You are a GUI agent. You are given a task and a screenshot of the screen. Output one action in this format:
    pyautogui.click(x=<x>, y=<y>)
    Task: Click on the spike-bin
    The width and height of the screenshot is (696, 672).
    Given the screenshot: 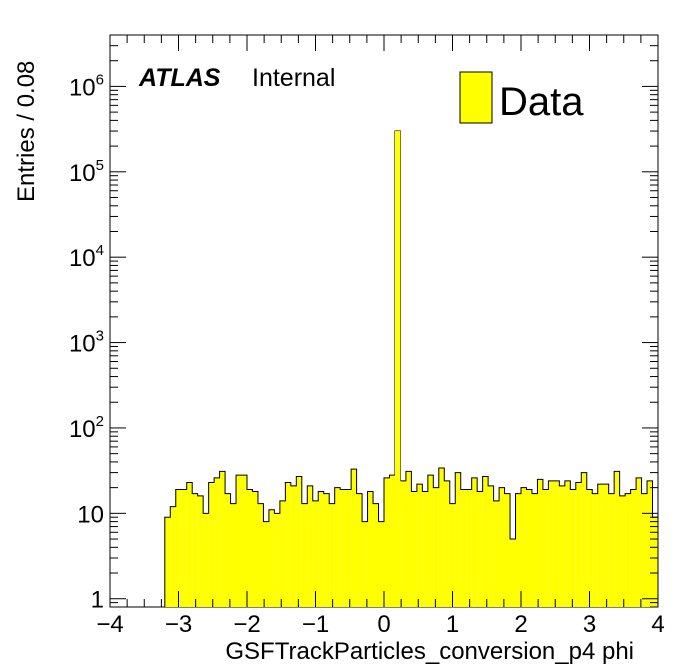 What is the action you would take?
    pyautogui.click(x=397, y=369)
    